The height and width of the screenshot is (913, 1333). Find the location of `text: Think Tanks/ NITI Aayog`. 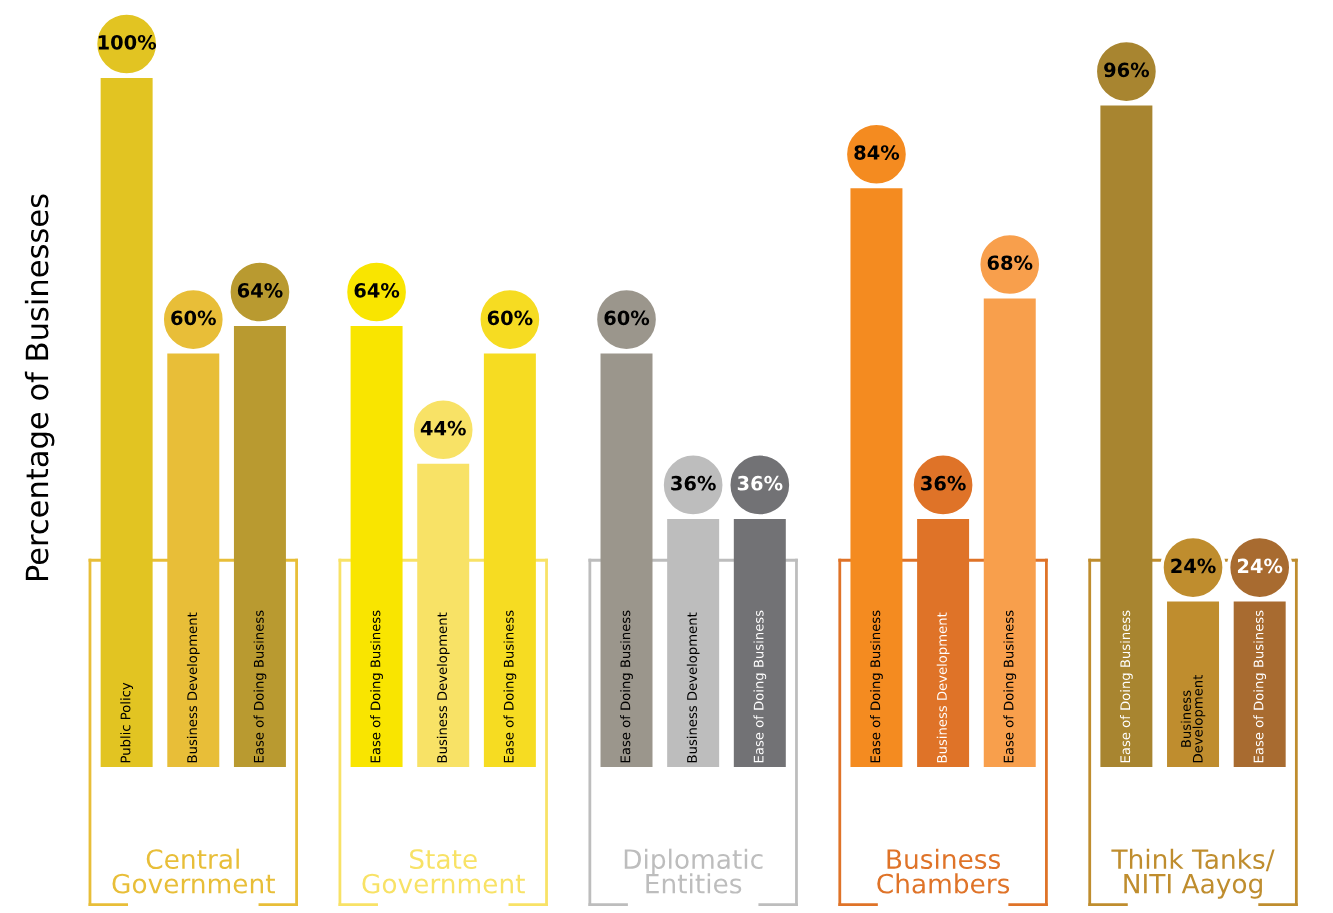

text: Think Tanks/ NITI Aayog is located at coordinates (1193, 873).